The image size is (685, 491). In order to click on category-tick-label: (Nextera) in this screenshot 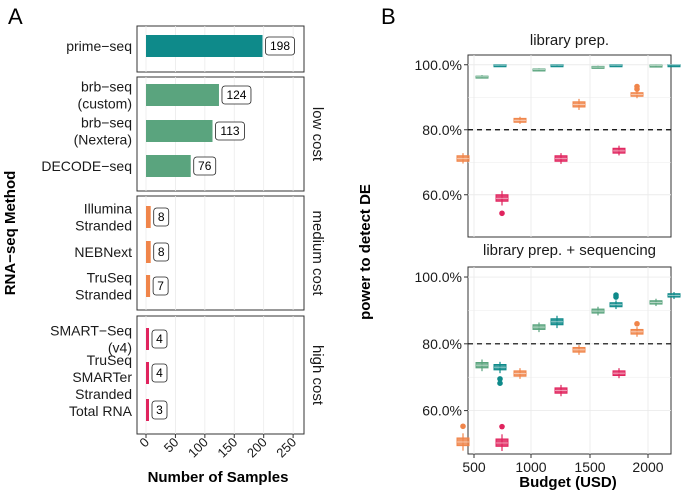, I will do `click(103, 140)`.